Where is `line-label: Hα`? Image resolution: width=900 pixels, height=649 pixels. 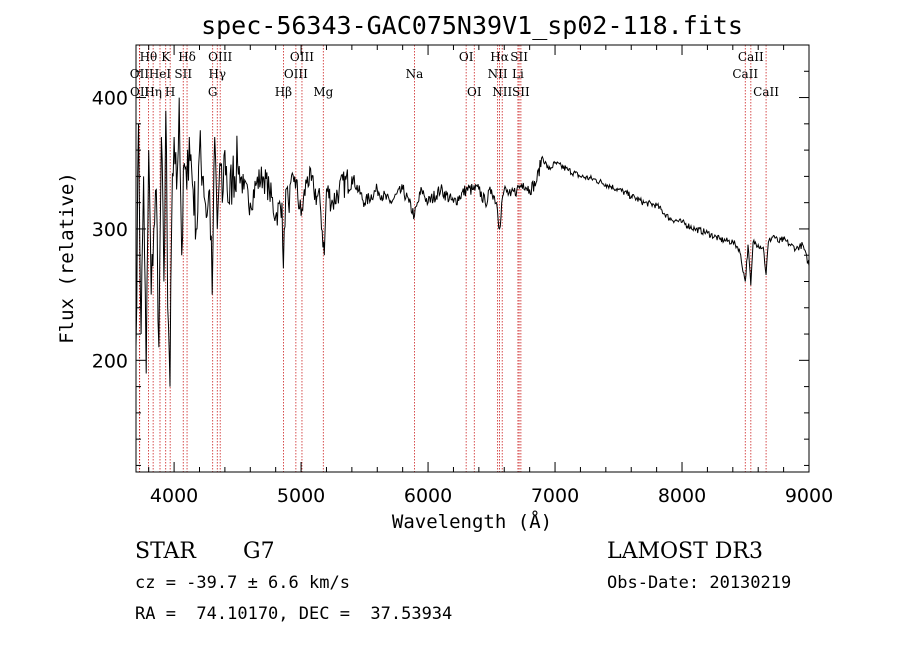
line-label: Hα is located at coordinates (499, 57).